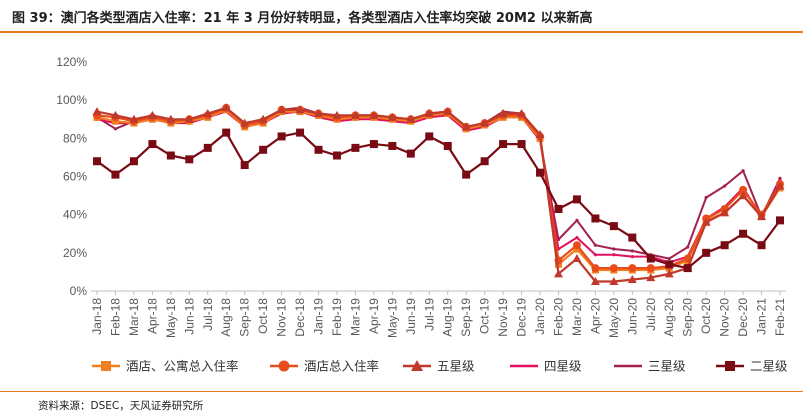  Describe the element at coordinates (688, 317) in the screenshot. I see `x-tick-label: Sep-20` at that location.